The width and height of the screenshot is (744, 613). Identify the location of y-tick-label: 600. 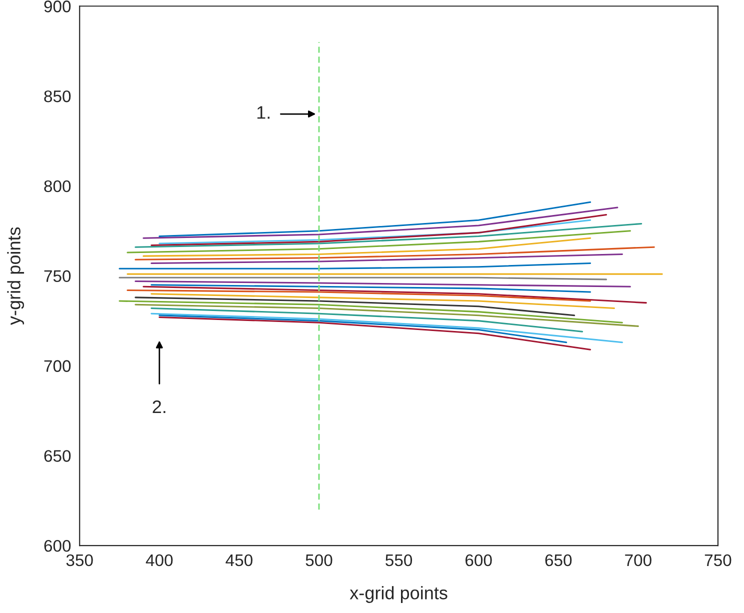
(57, 546).